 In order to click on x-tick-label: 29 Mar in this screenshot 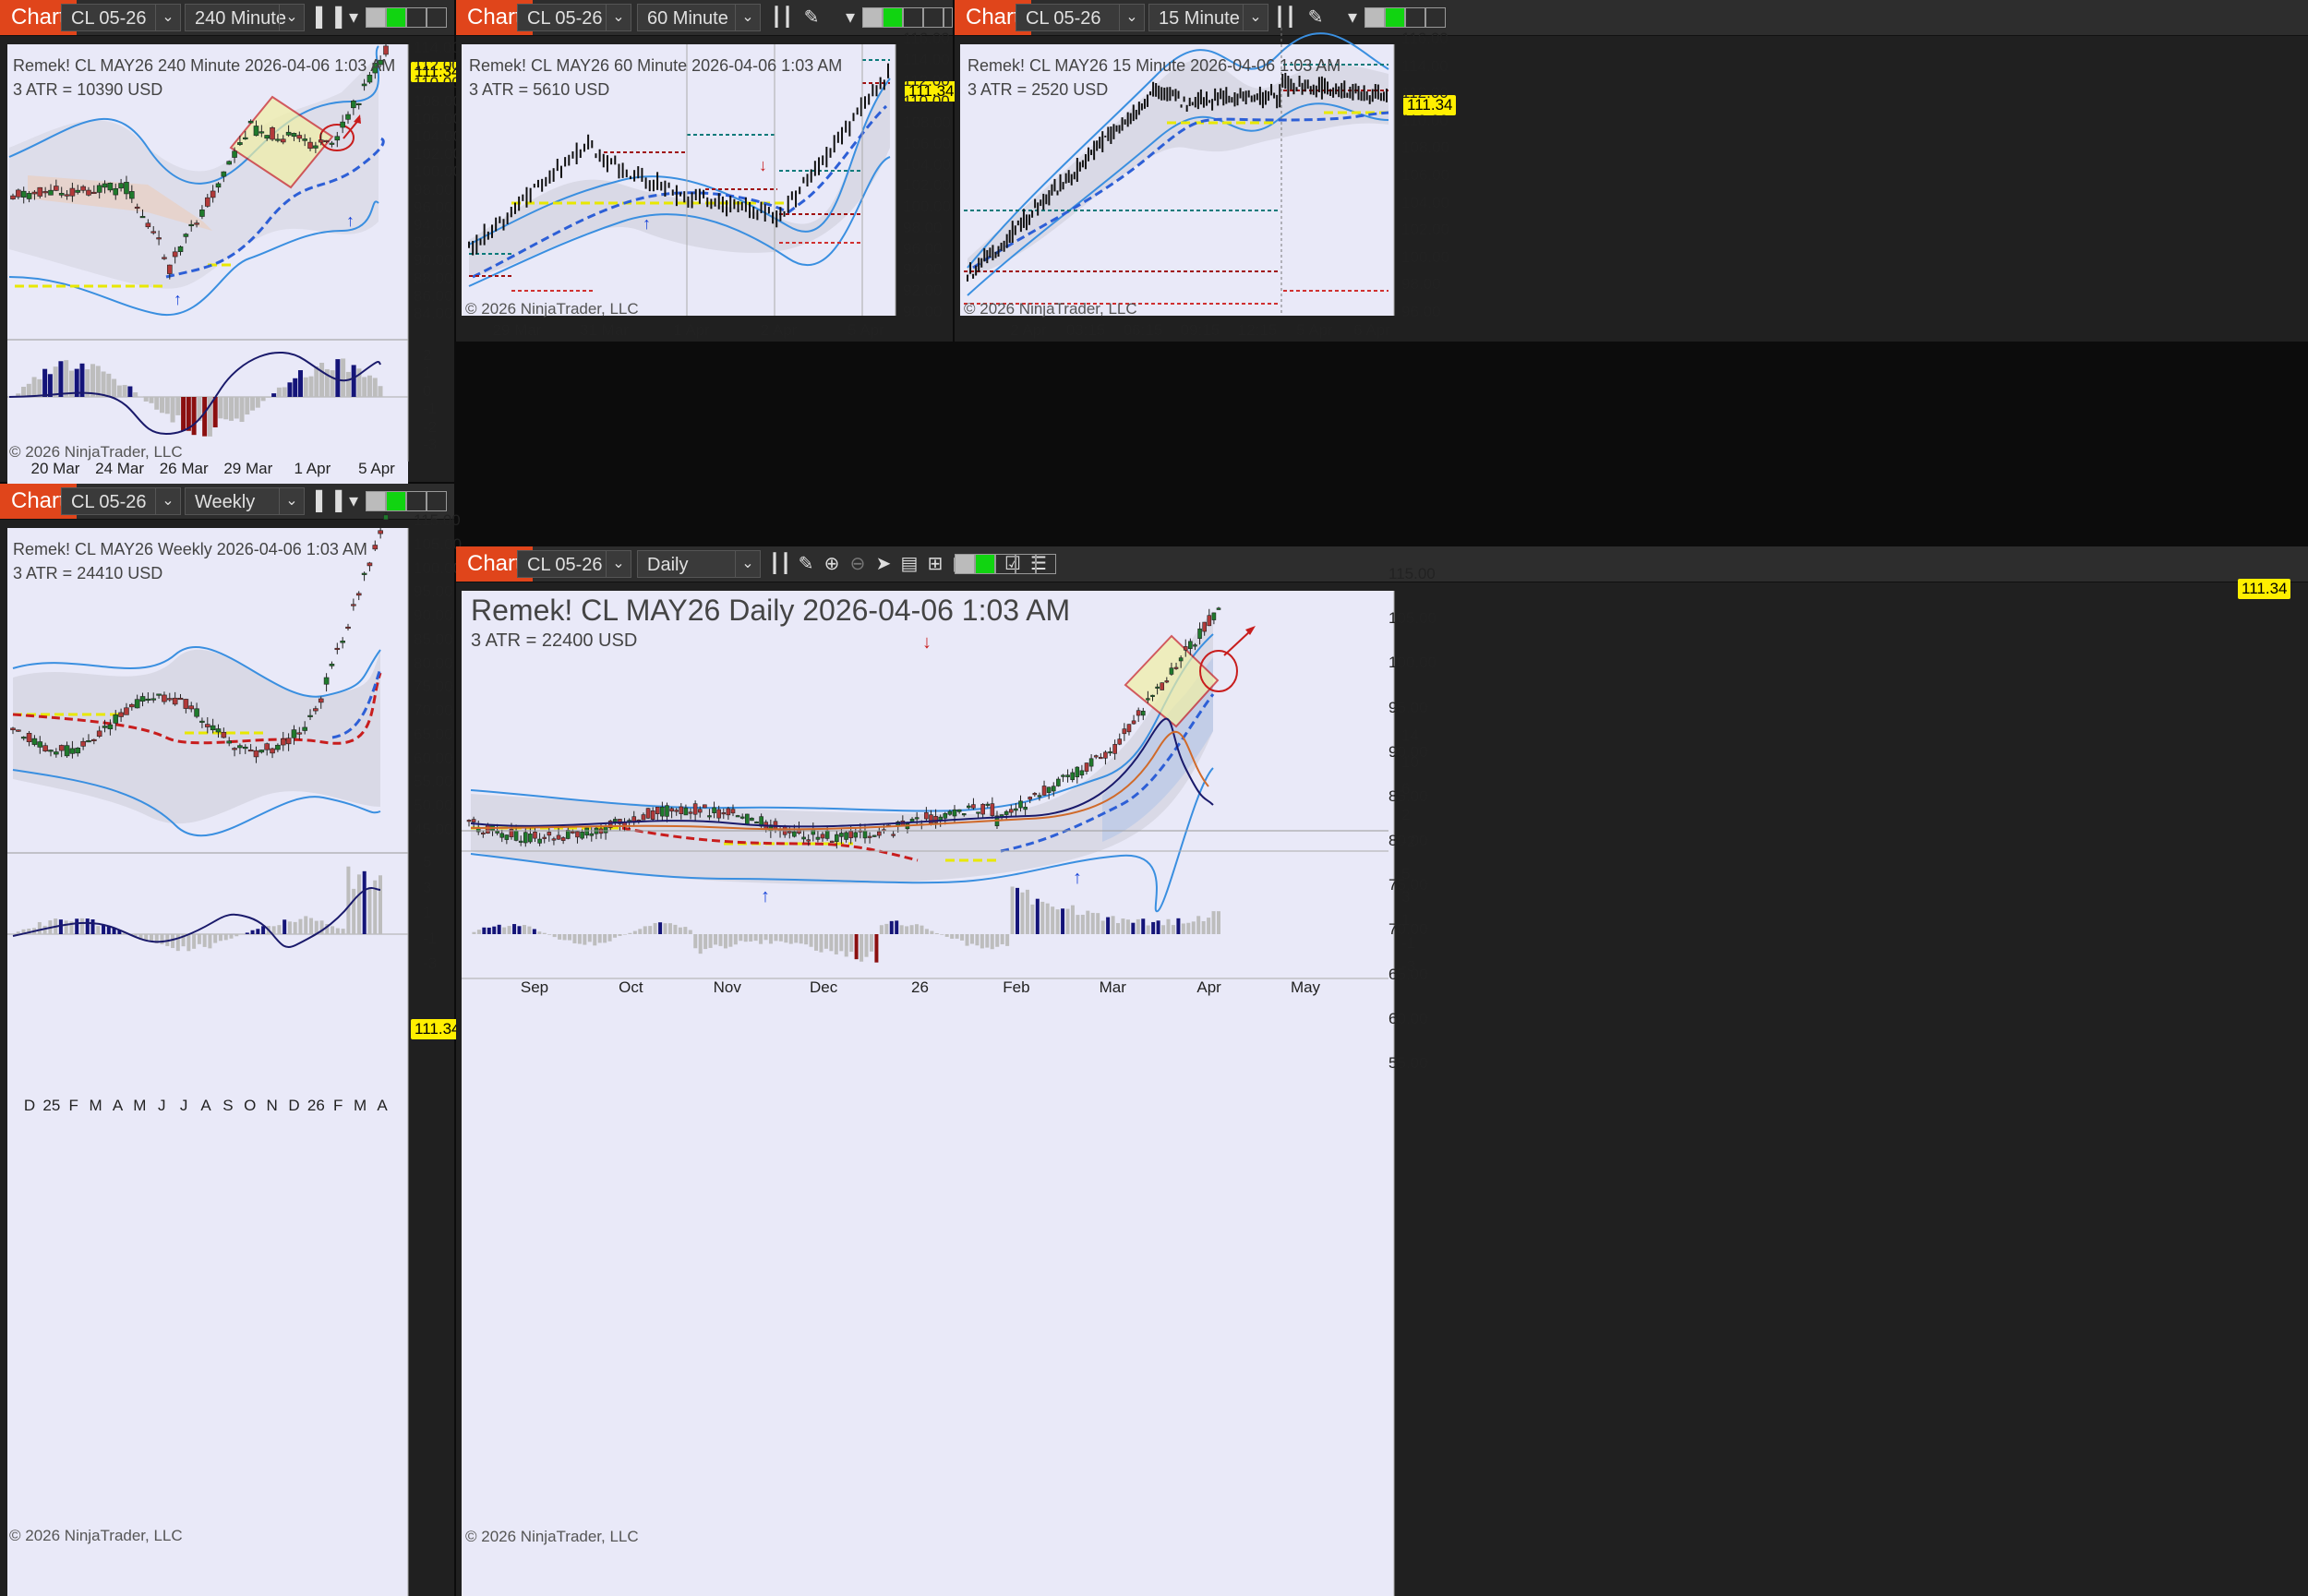, I will do `click(248, 468)`.